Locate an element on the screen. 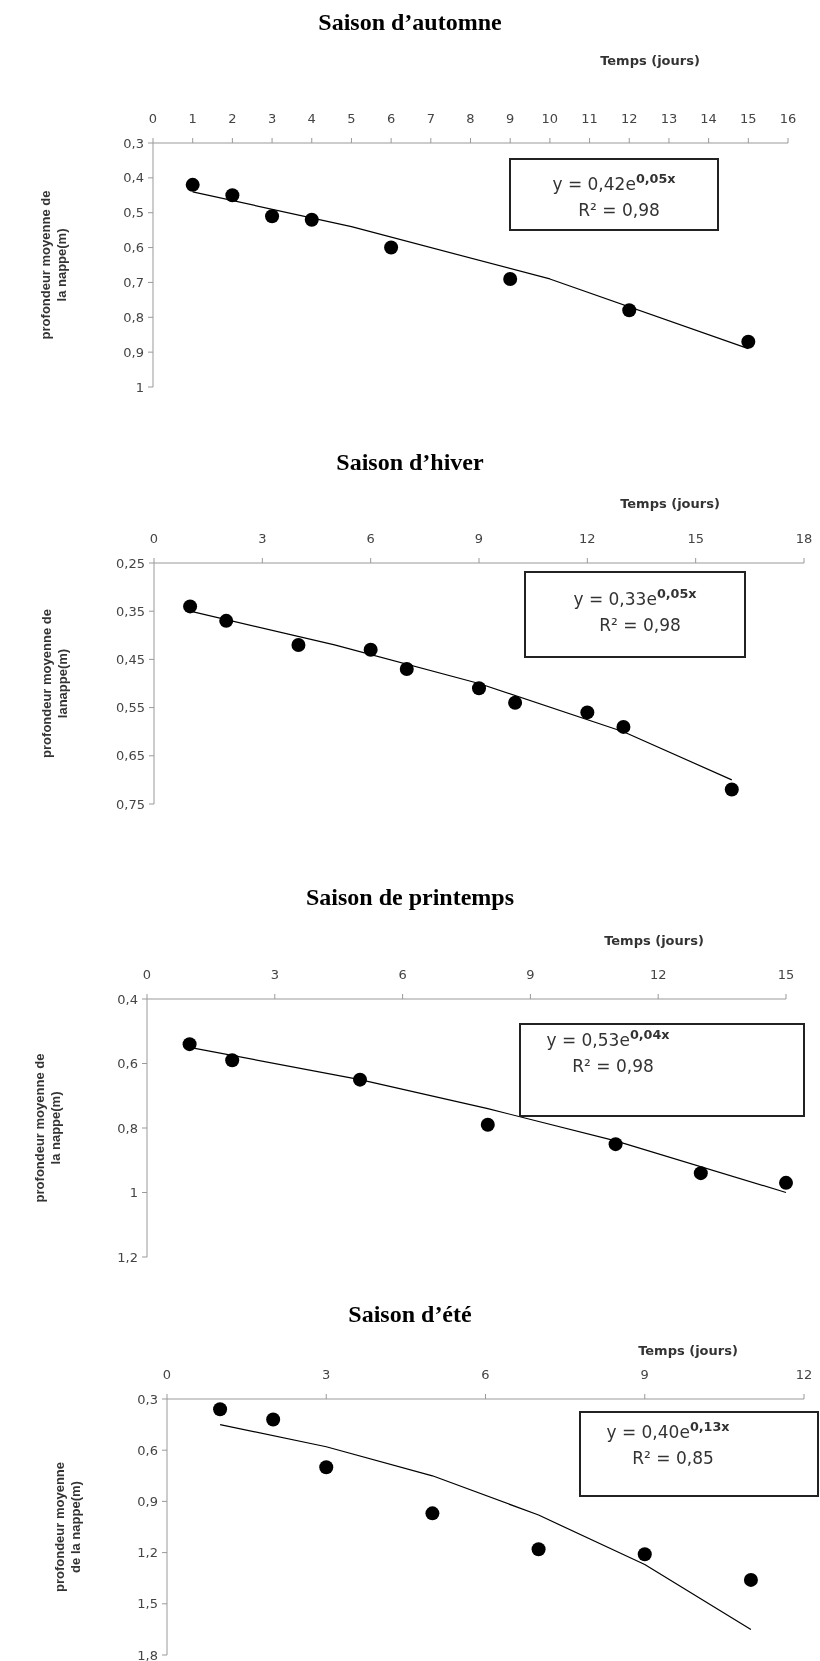  y-tick-label: 0,35 is located at coordinates (130, 611).